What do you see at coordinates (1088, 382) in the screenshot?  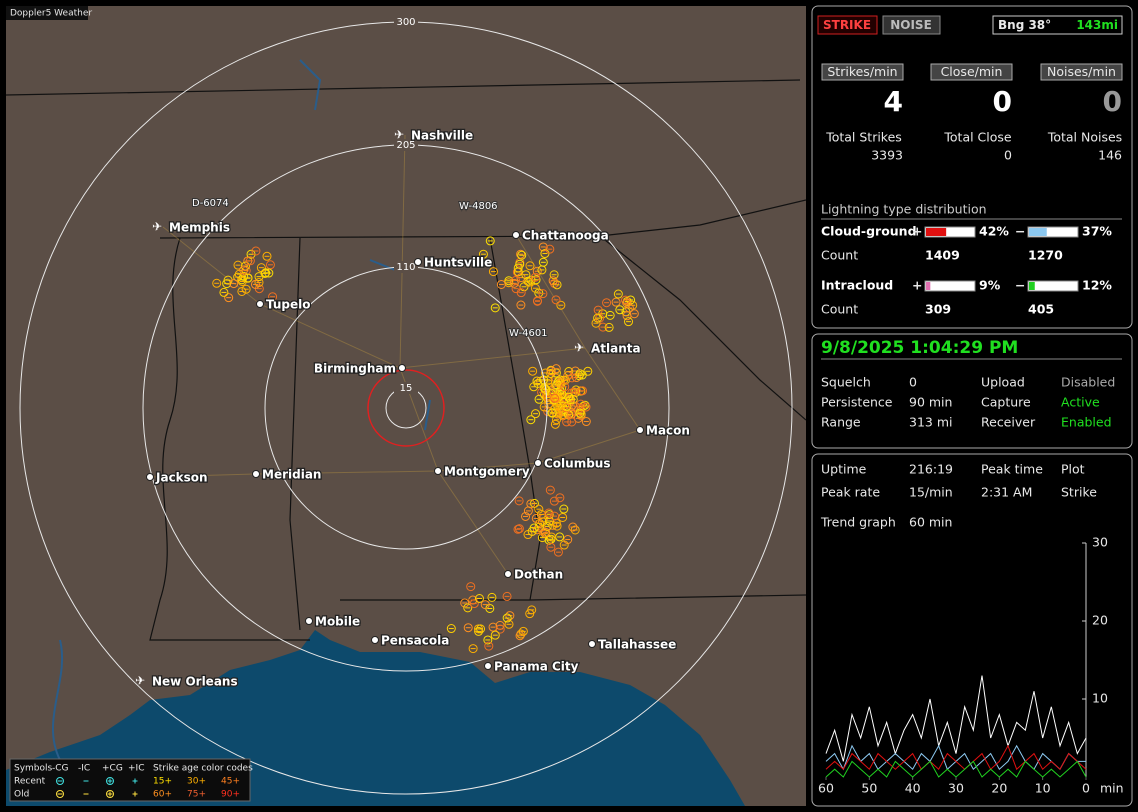 I see `setting-text: Disabled` at bounding box center [1088, 382].